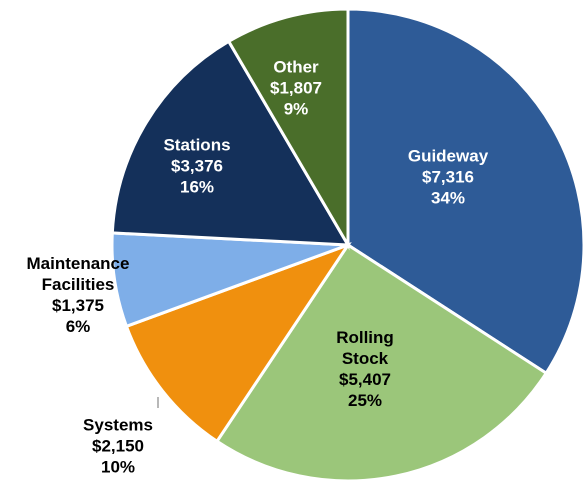 The width and height of the screenshot is (584, 482). I want to click on slice-label: Stations $3,376 16%, so click(197, 166).